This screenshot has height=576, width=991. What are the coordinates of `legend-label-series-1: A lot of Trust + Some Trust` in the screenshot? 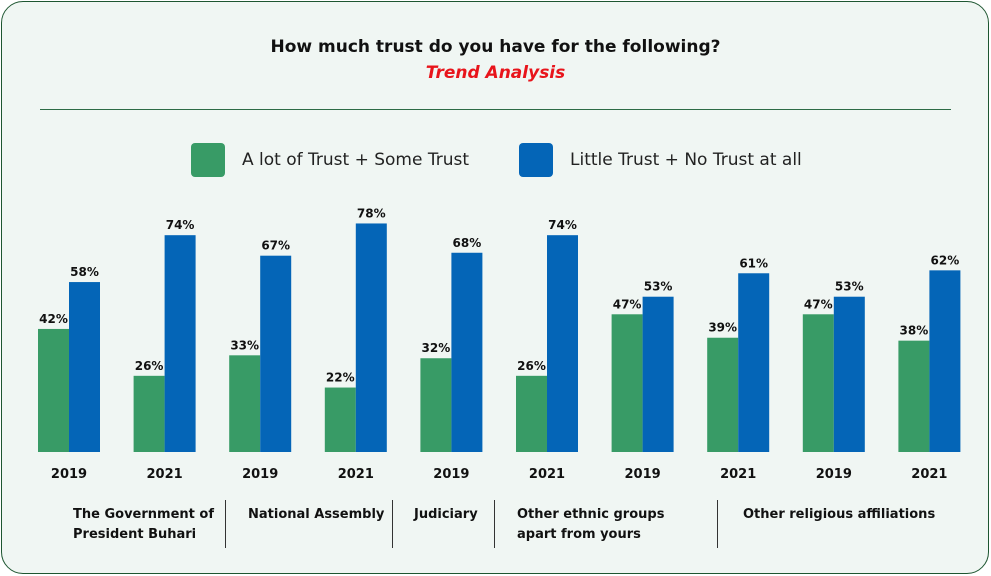 It's located at (356, 160).